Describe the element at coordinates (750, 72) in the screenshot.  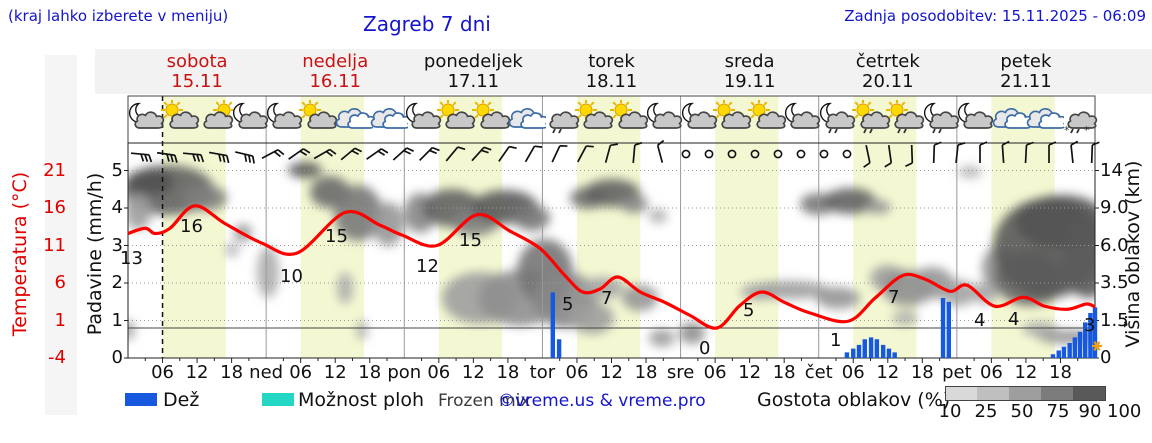
I see `day-header-sreda: sreda 19.11` at that location.